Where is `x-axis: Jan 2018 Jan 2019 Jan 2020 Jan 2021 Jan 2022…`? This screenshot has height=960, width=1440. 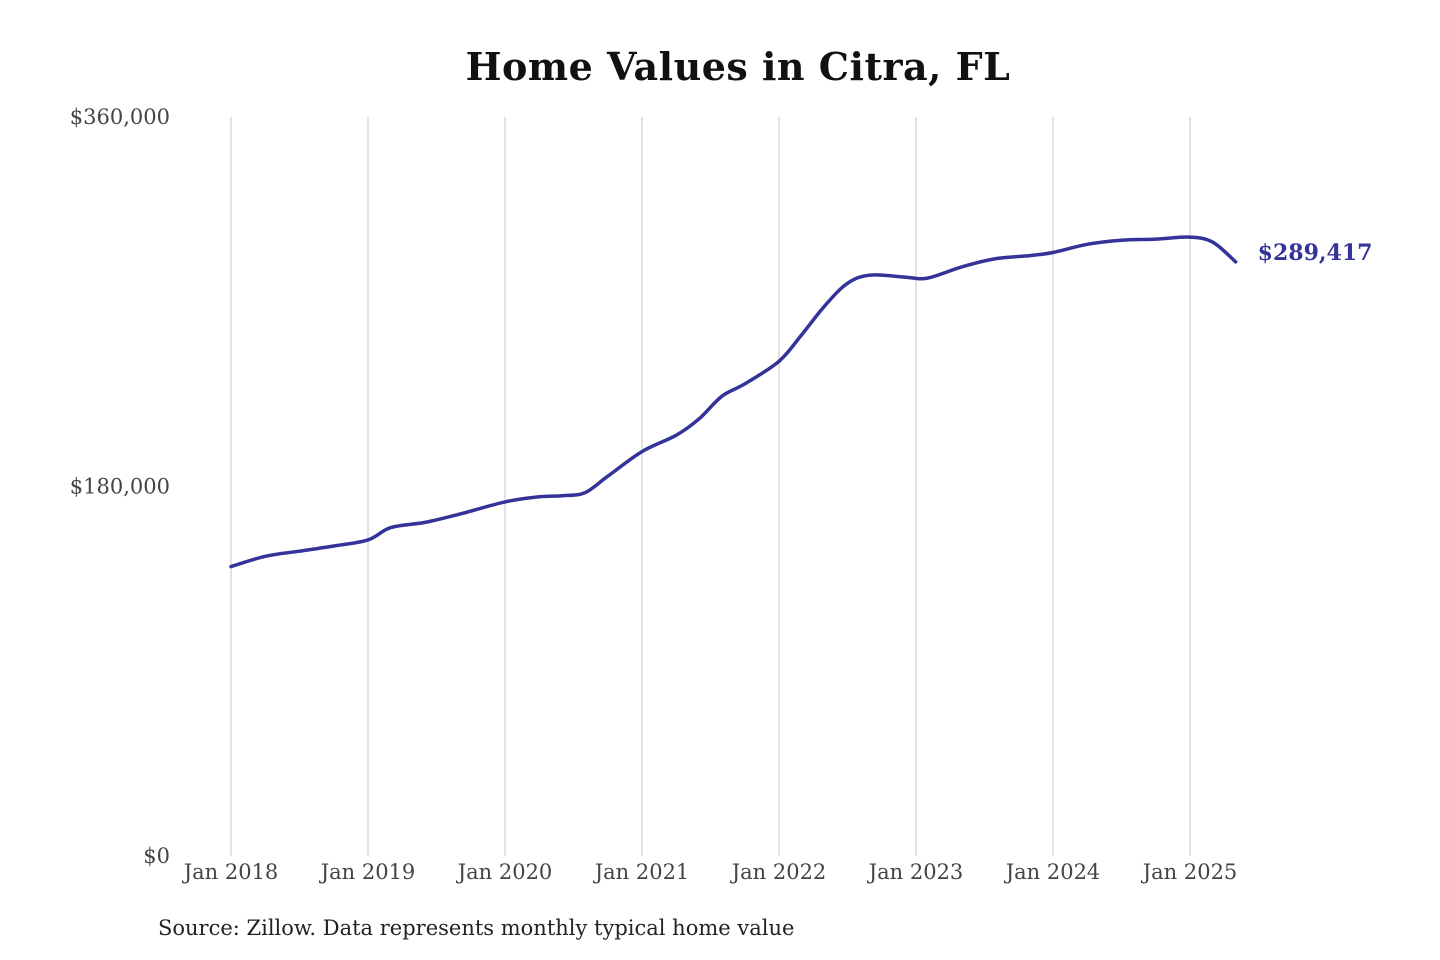
x-axis: Jan 2018 Jan 2019 Jan 2020 Jan 2021 Jan 2022… is located at coordinates (710, 872).